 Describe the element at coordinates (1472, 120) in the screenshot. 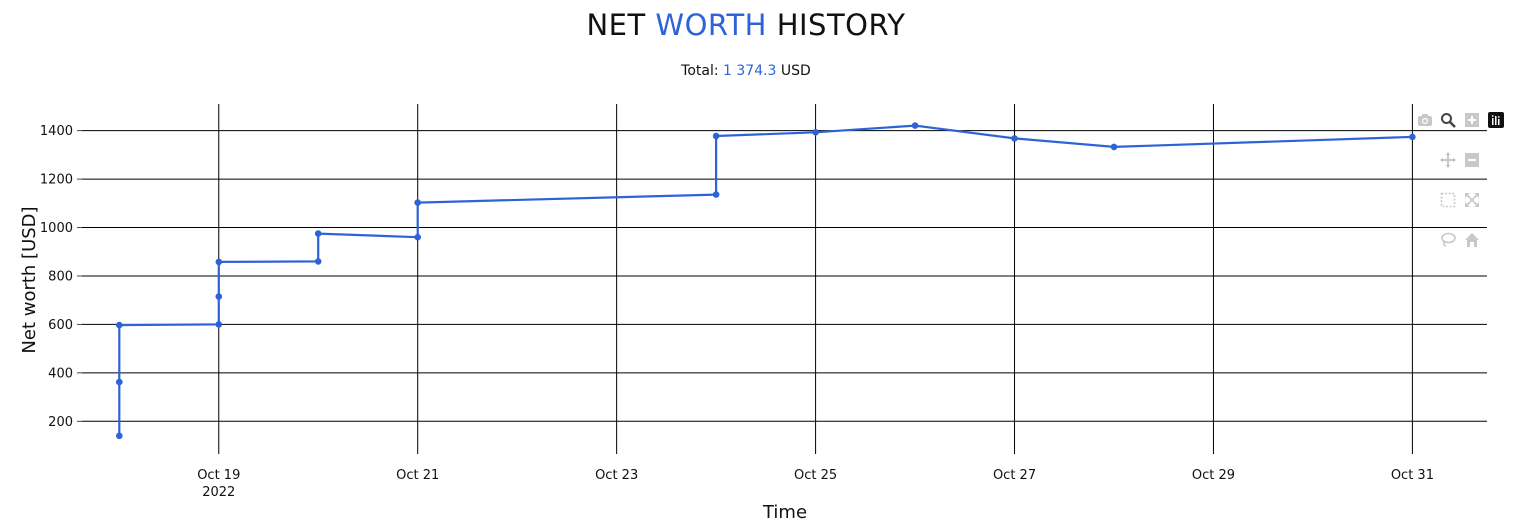

I see `zoom-in-icon` at that location.